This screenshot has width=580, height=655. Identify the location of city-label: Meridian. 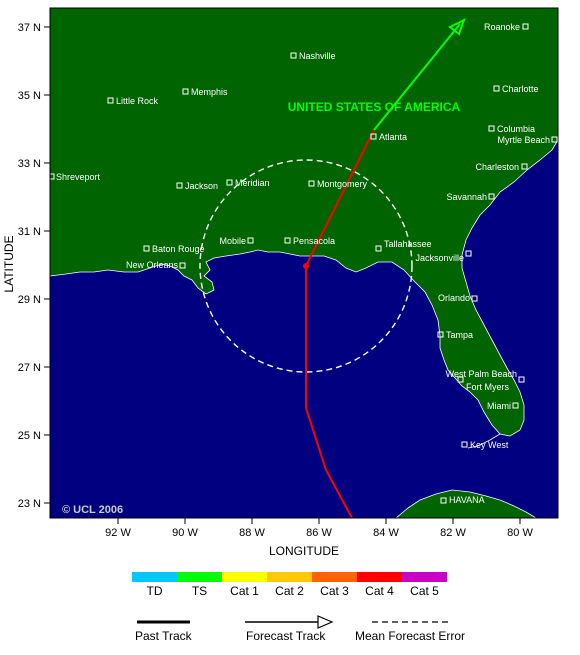
(252, 183).